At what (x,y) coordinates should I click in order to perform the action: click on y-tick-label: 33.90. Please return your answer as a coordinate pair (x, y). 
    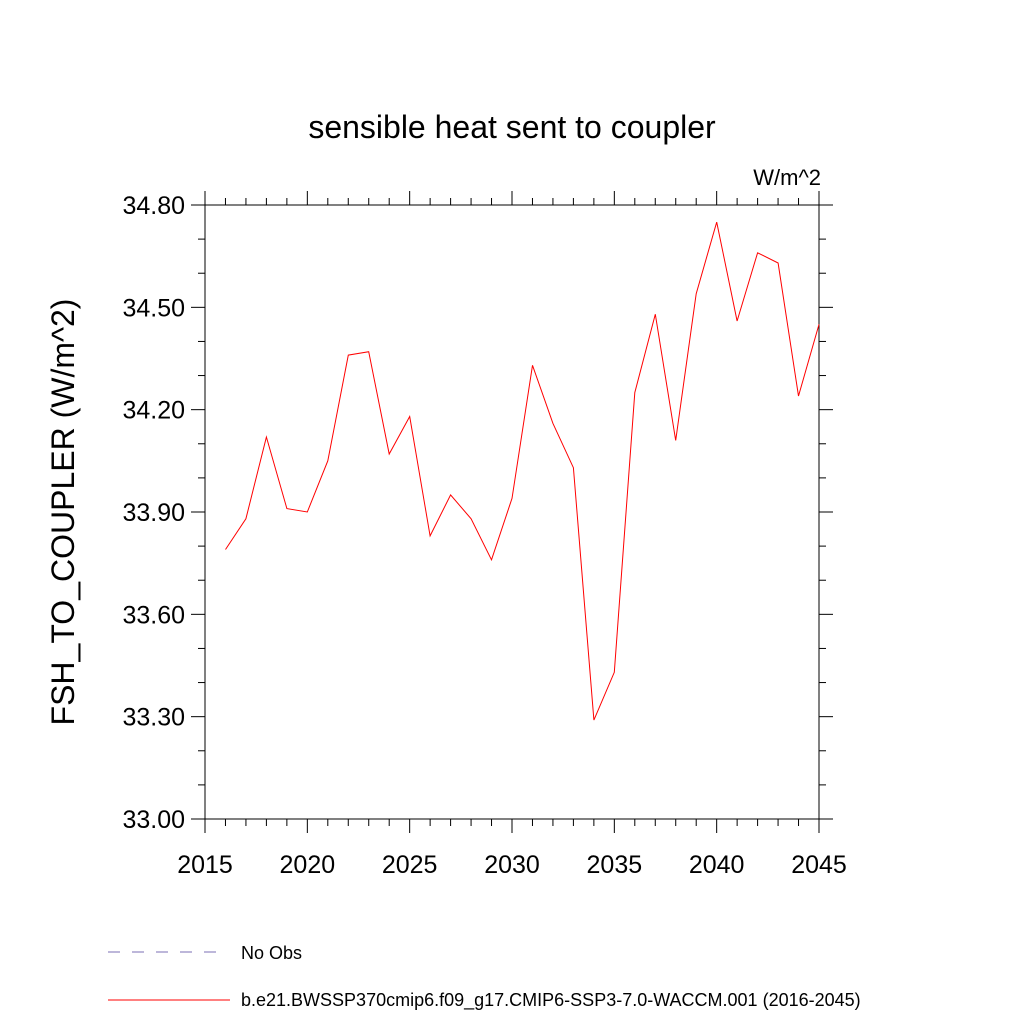
    Looking at the image, I should click on (153, 513).